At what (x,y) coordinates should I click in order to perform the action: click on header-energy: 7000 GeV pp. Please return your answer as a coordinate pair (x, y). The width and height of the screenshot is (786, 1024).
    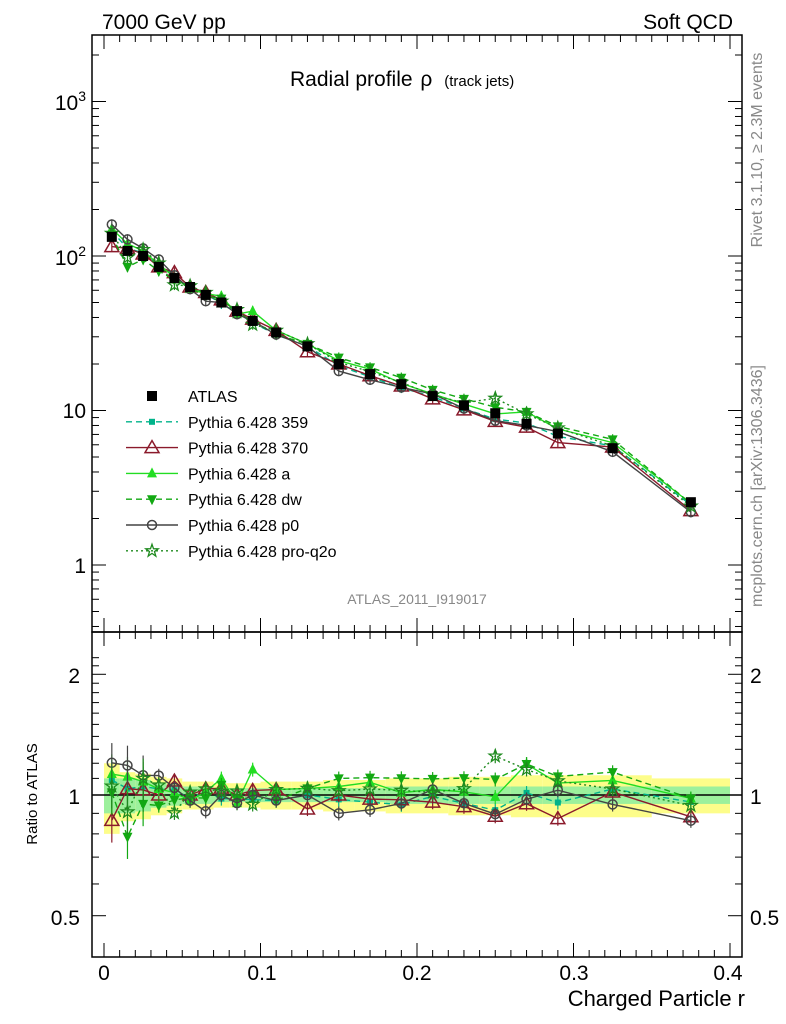
    Looking at the image, I should click on (164, 22).